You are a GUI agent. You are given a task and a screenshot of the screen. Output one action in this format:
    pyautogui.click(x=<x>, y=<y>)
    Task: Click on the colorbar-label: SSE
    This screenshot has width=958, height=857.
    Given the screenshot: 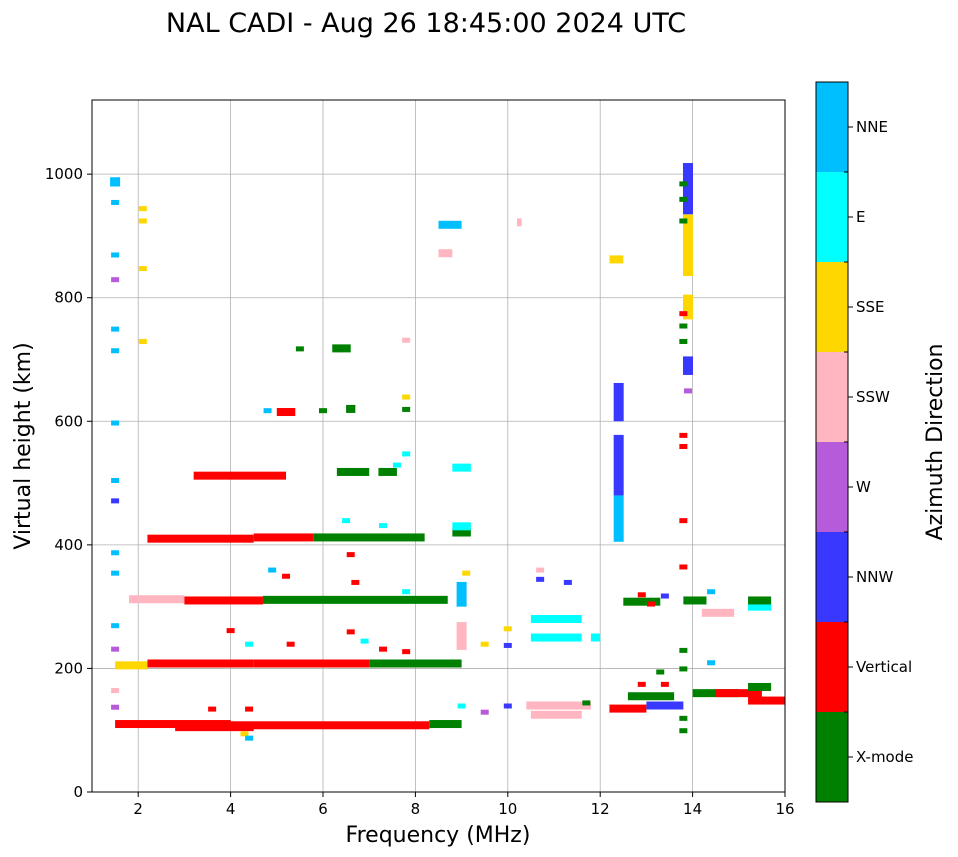 What is the action you would take?
    pyautogui.click(x=870, y=307)
    